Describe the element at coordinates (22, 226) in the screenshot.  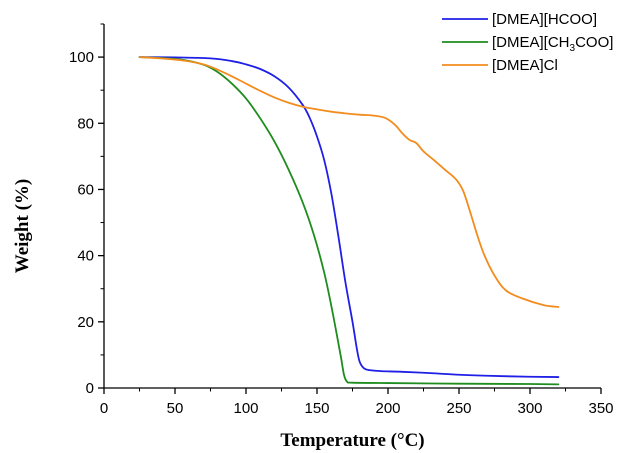
I see `y-axis-title: Weight (%)` at that location.